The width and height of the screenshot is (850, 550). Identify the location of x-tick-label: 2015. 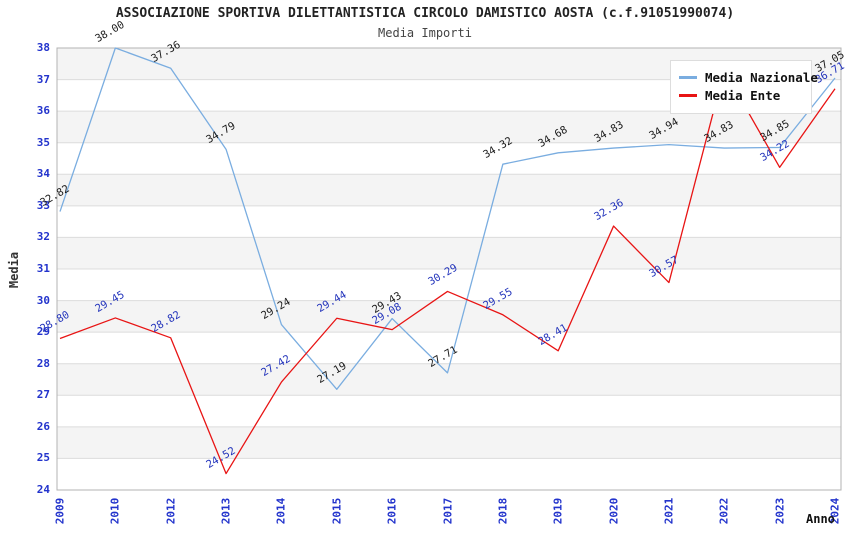
(337, 511).